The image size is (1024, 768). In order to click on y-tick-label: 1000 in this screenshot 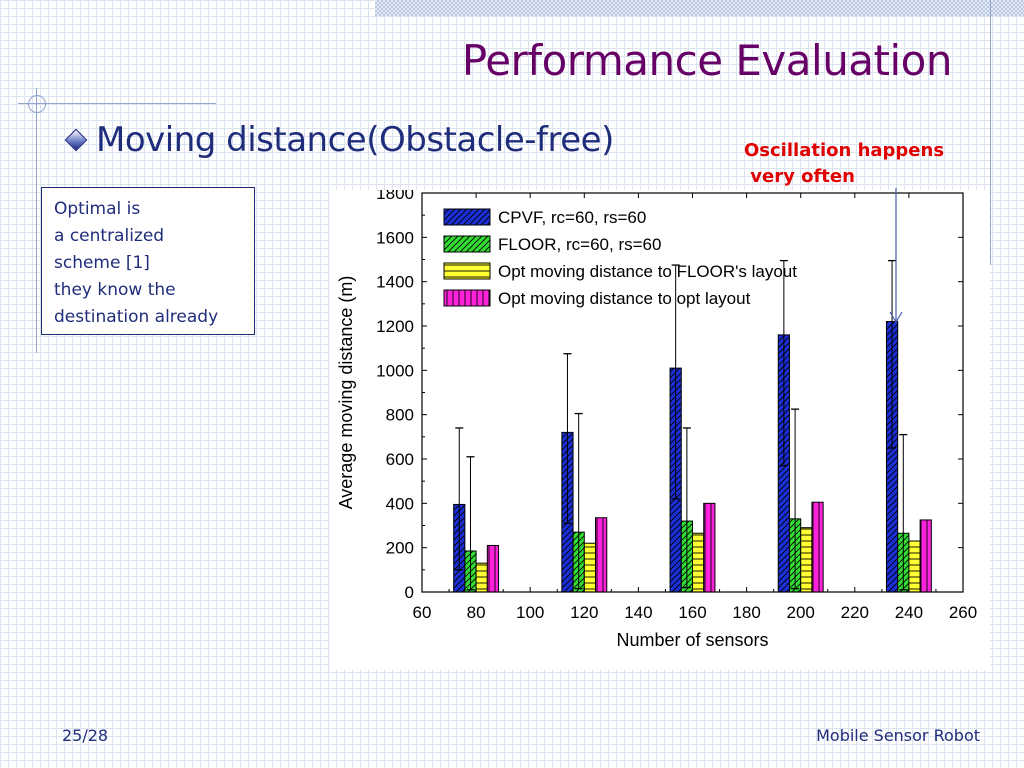, I will do `click(395, 370)`.